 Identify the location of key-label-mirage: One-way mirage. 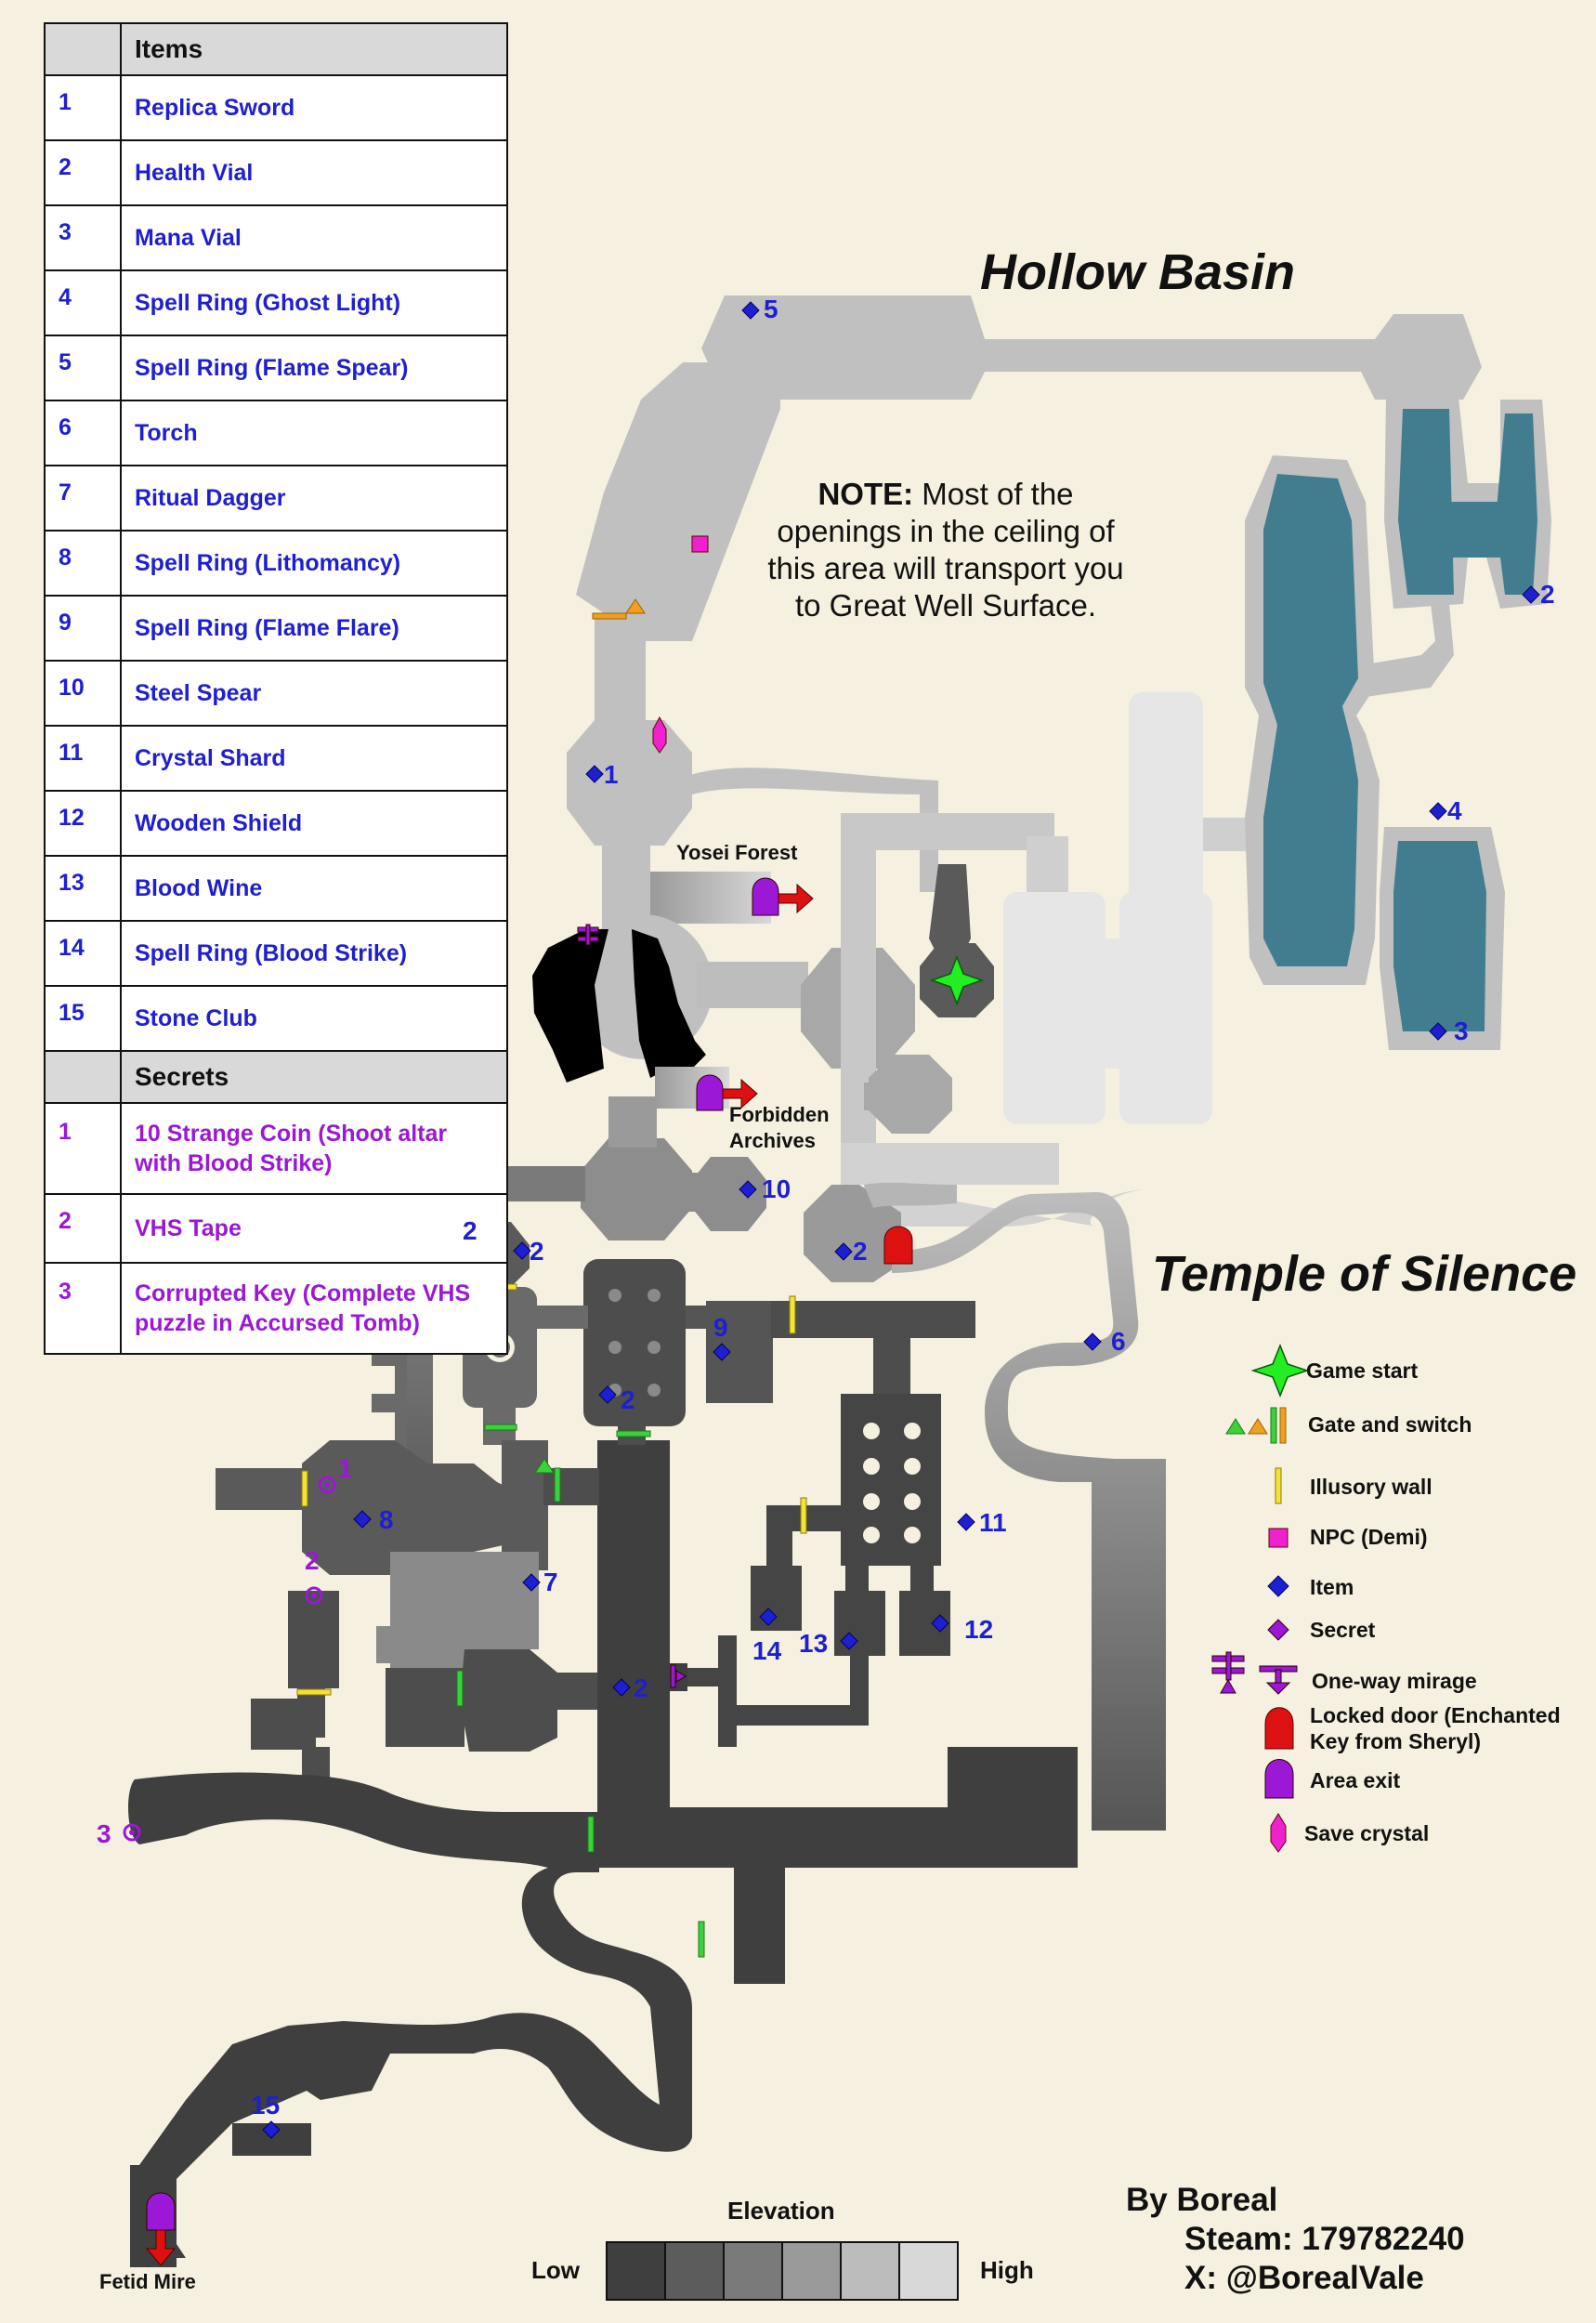
(1395, 1681).